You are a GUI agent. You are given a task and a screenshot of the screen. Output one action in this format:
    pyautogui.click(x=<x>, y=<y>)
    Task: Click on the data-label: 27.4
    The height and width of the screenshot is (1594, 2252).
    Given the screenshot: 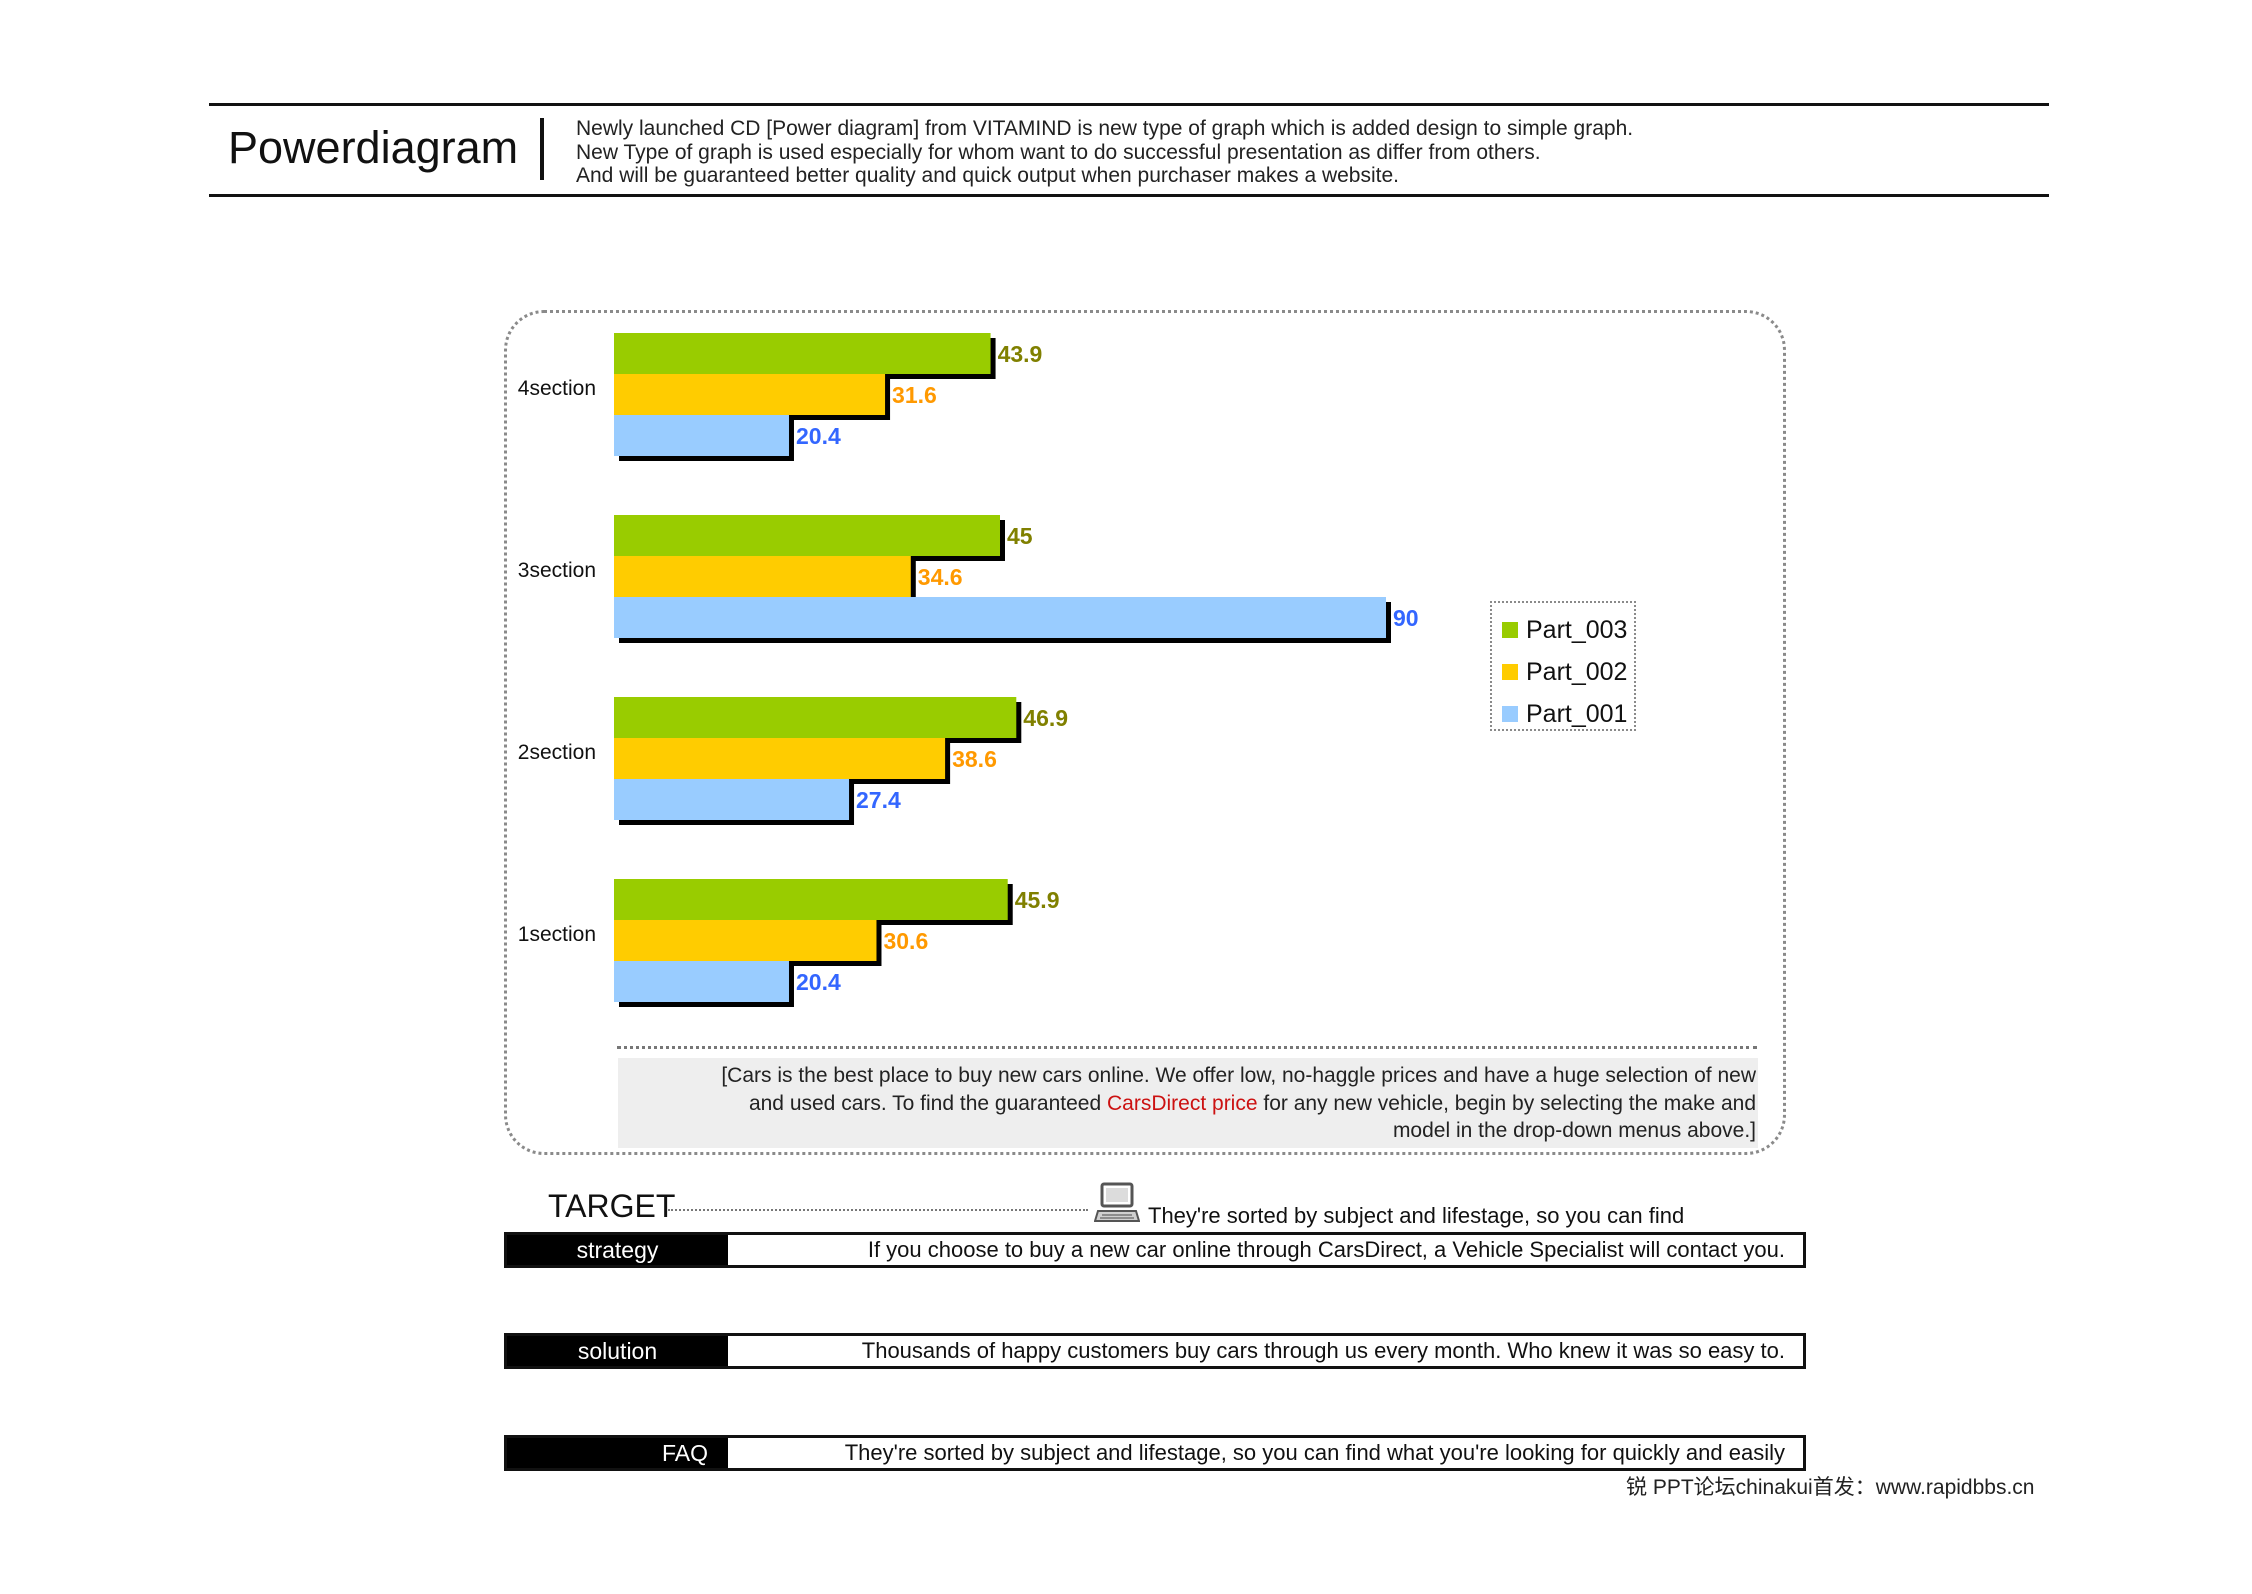 What is the action you would take?
    pyautogui.click(x=878, y=800)
    